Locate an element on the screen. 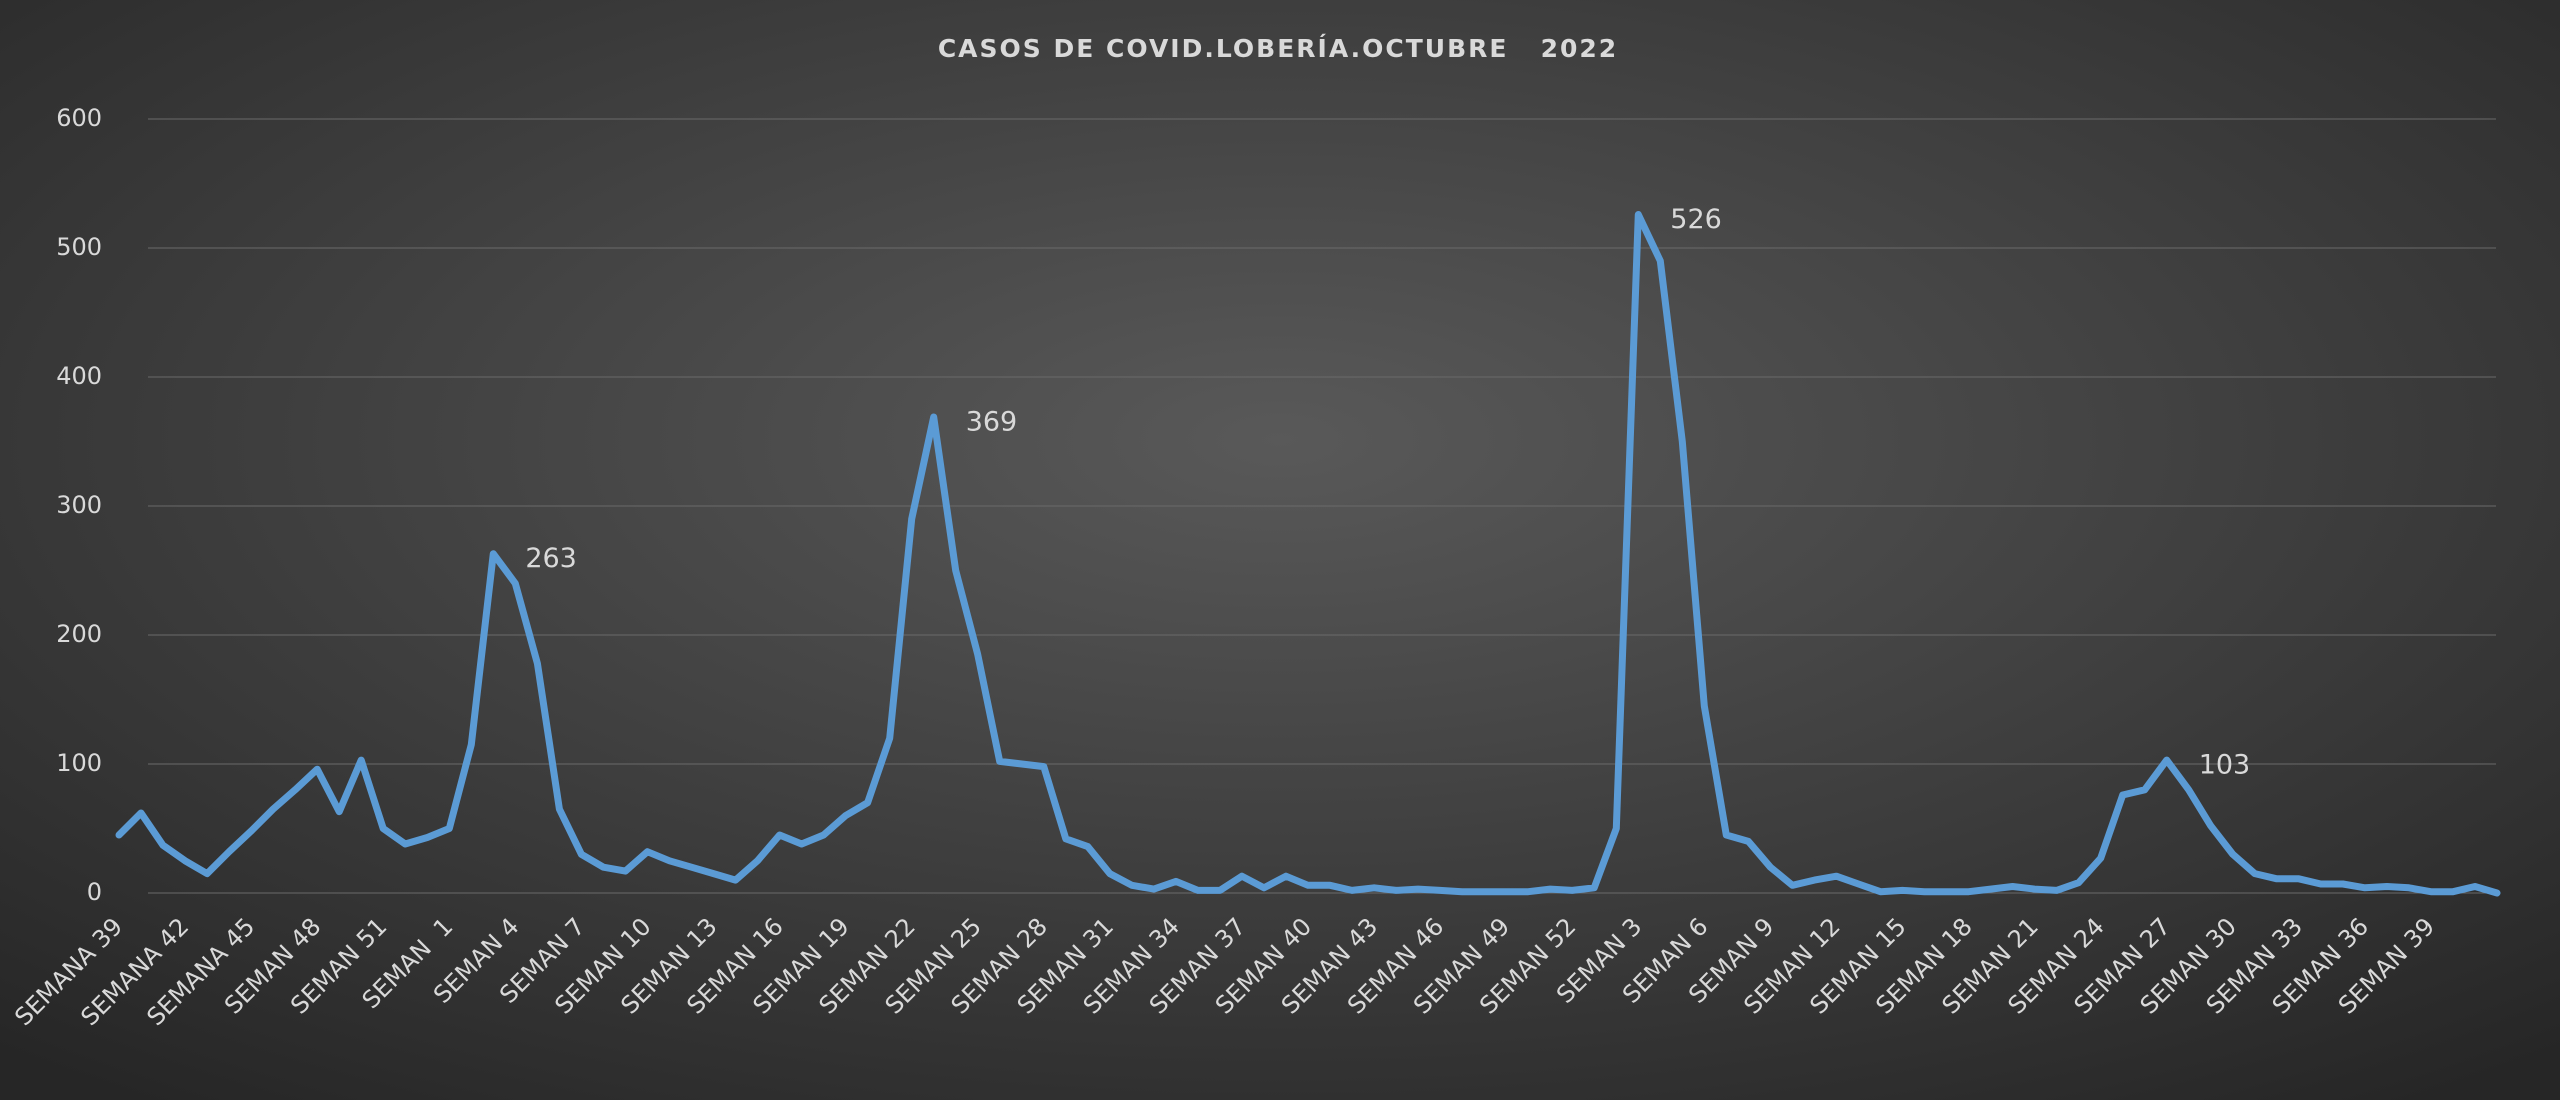  y-tick-label: 0 is located at coordinates (94, 892).